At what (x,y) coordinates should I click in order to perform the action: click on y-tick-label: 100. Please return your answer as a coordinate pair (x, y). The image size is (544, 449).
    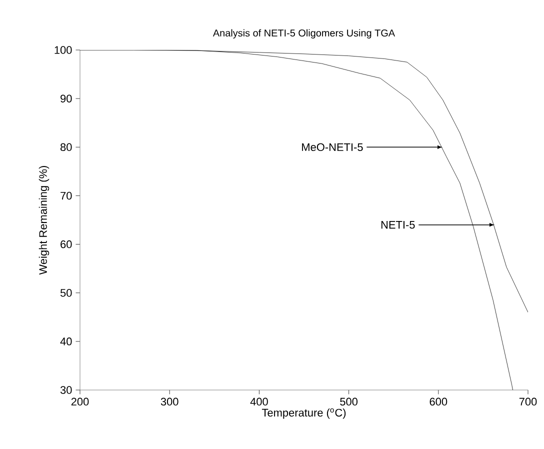
    Looking at the image, I should click on (63, 50).